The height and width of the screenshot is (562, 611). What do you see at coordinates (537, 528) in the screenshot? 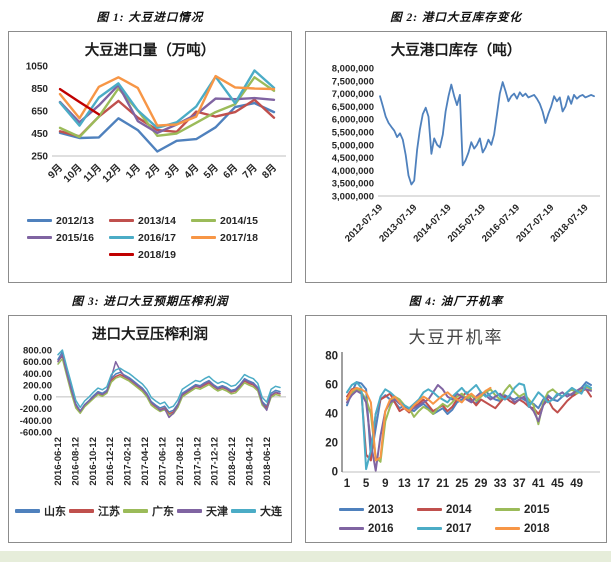
I see `legend-label: 2018` at bounding box center [537, 528].